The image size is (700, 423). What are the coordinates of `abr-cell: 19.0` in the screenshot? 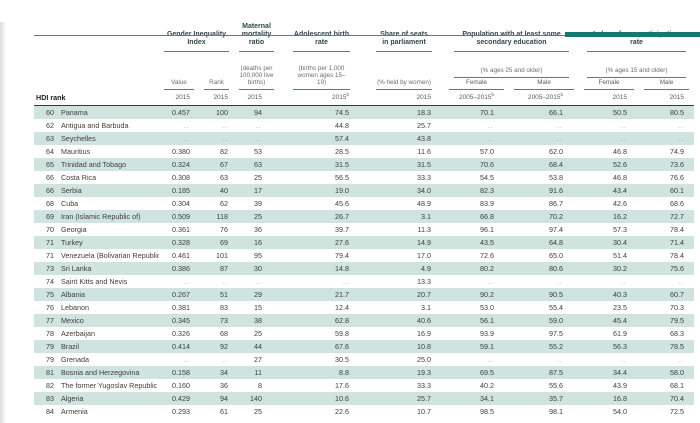 It's located at (342, 190).